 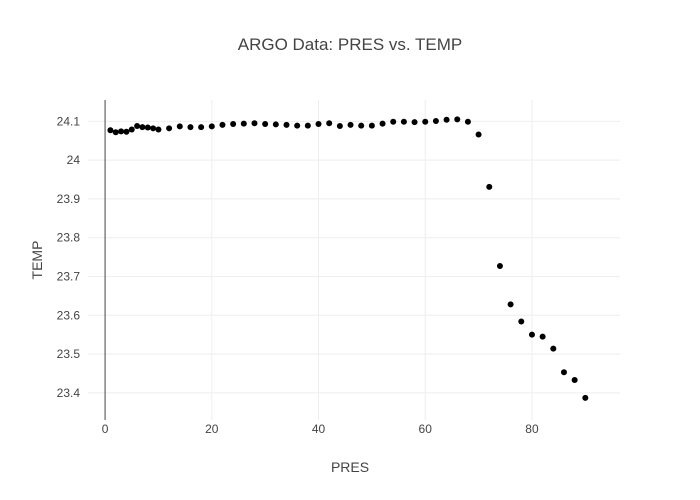 What do you see at coordinates (69, 315) in the screenshot?
I see `y-tick-label: 23.6` at bounding box center [69, 315].